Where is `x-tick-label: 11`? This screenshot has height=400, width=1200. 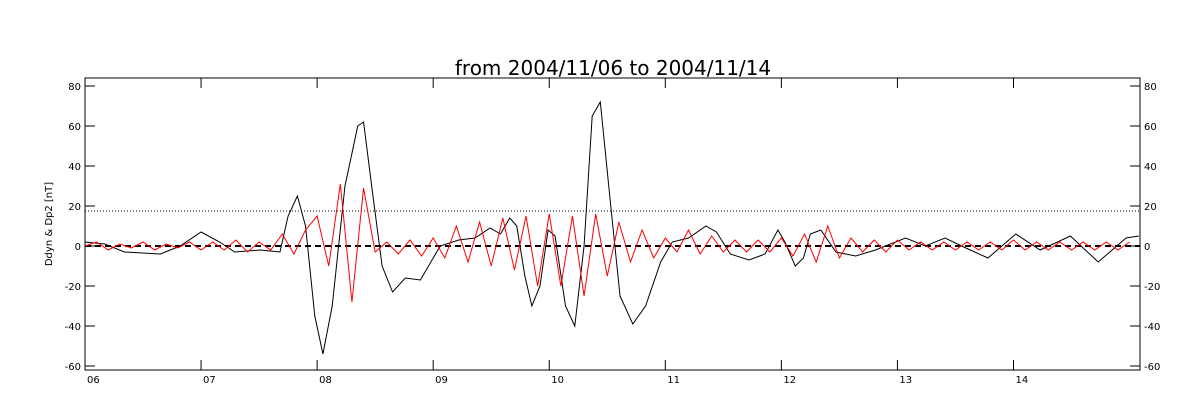
x-tick-label: 11 is located at coordinates (673, 380).